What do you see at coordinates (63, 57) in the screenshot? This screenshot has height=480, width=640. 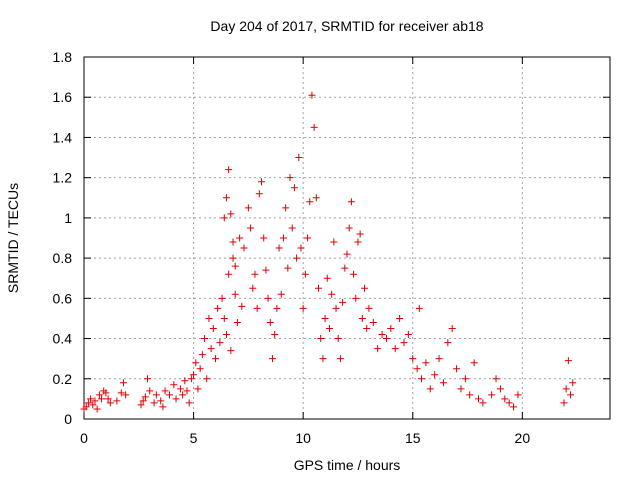 I see `y-tick-label: 1.8` at bounding box center [63, 57].